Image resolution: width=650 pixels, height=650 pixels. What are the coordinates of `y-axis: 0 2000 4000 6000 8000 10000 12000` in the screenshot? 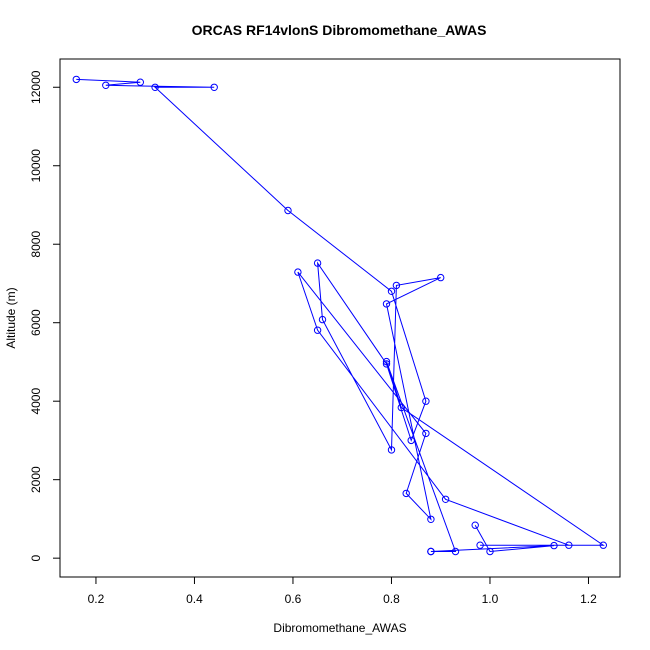 It's located at (44, 316).